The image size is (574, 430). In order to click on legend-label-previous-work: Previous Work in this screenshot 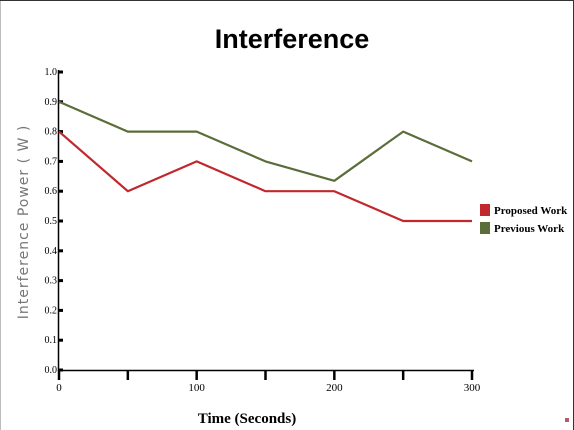, I will do `click(529, 229)`.